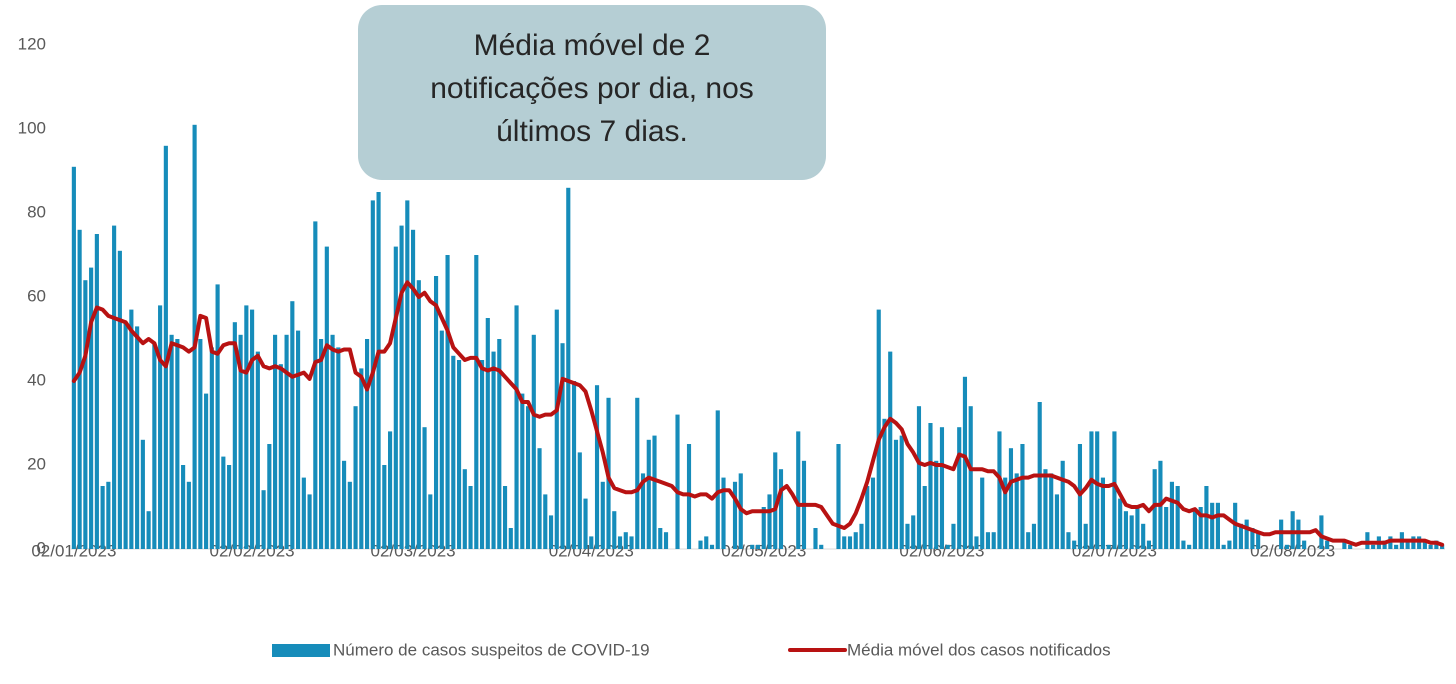 The height and width of the screenshot is (684, 1456). What do you see at coordinates (592, 88) in the screenshot?
I see `annotation-text: notificações por dia, nos` at bounding box center [592, 88].